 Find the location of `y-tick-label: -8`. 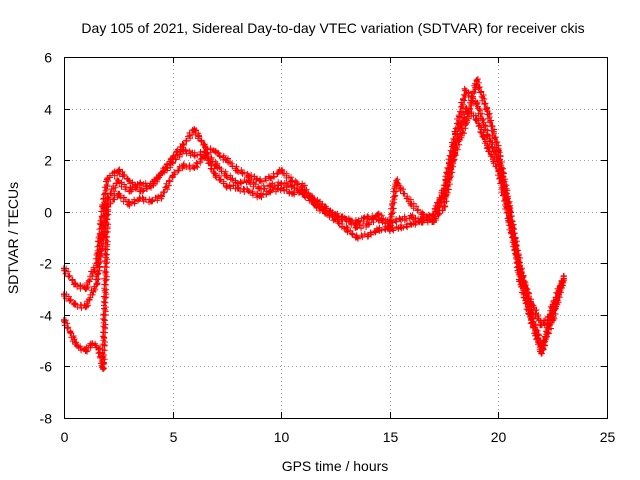

y-tick-label: -8 is located at coordinates (46, 419).